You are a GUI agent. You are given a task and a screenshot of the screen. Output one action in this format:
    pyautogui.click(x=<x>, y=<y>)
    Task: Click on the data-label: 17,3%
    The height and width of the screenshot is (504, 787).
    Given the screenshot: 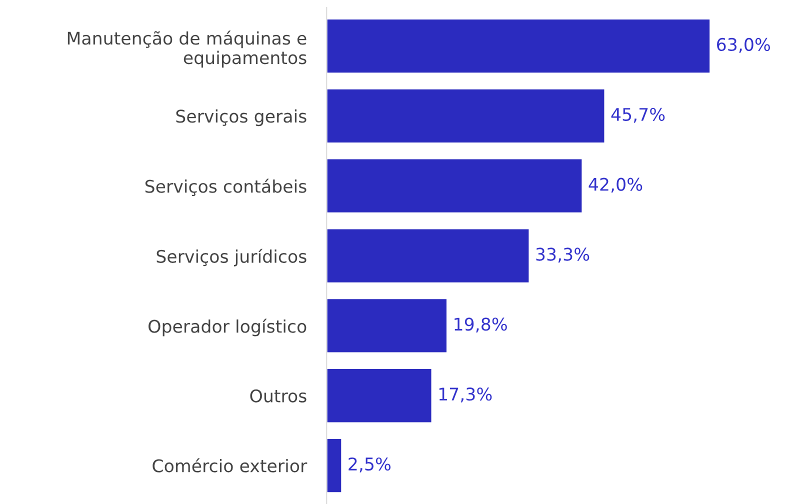 What is the action you would take?
    pyautogui.click(x=465, y=395)
    